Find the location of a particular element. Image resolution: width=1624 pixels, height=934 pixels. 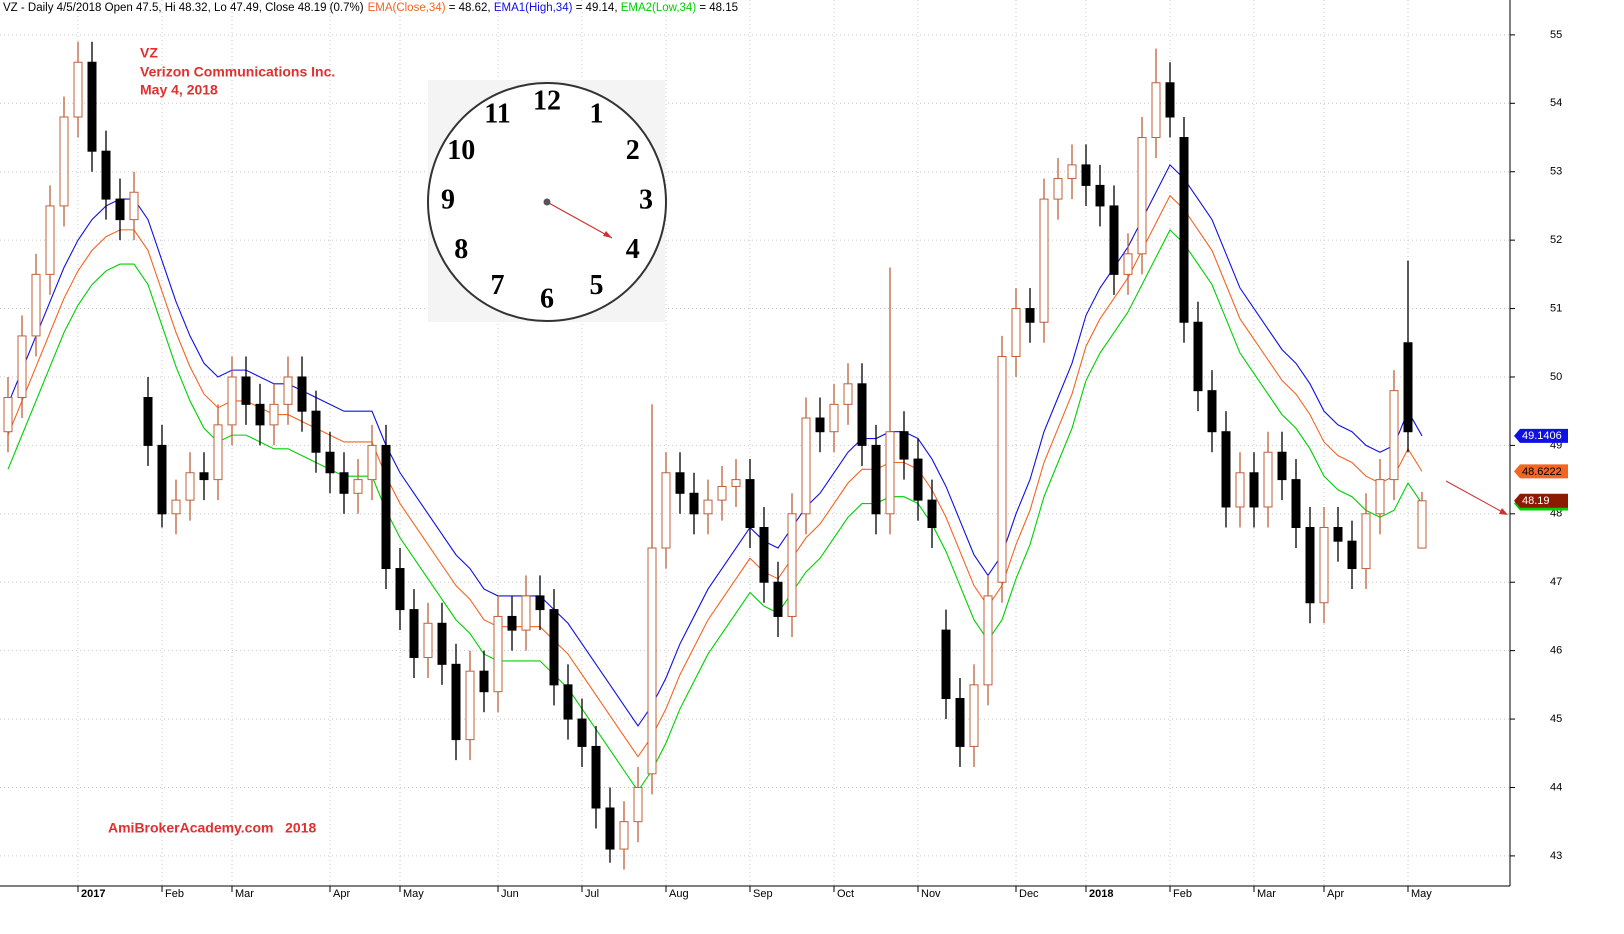

y-tick-label: 44 is located at coordinates (1556, 787).